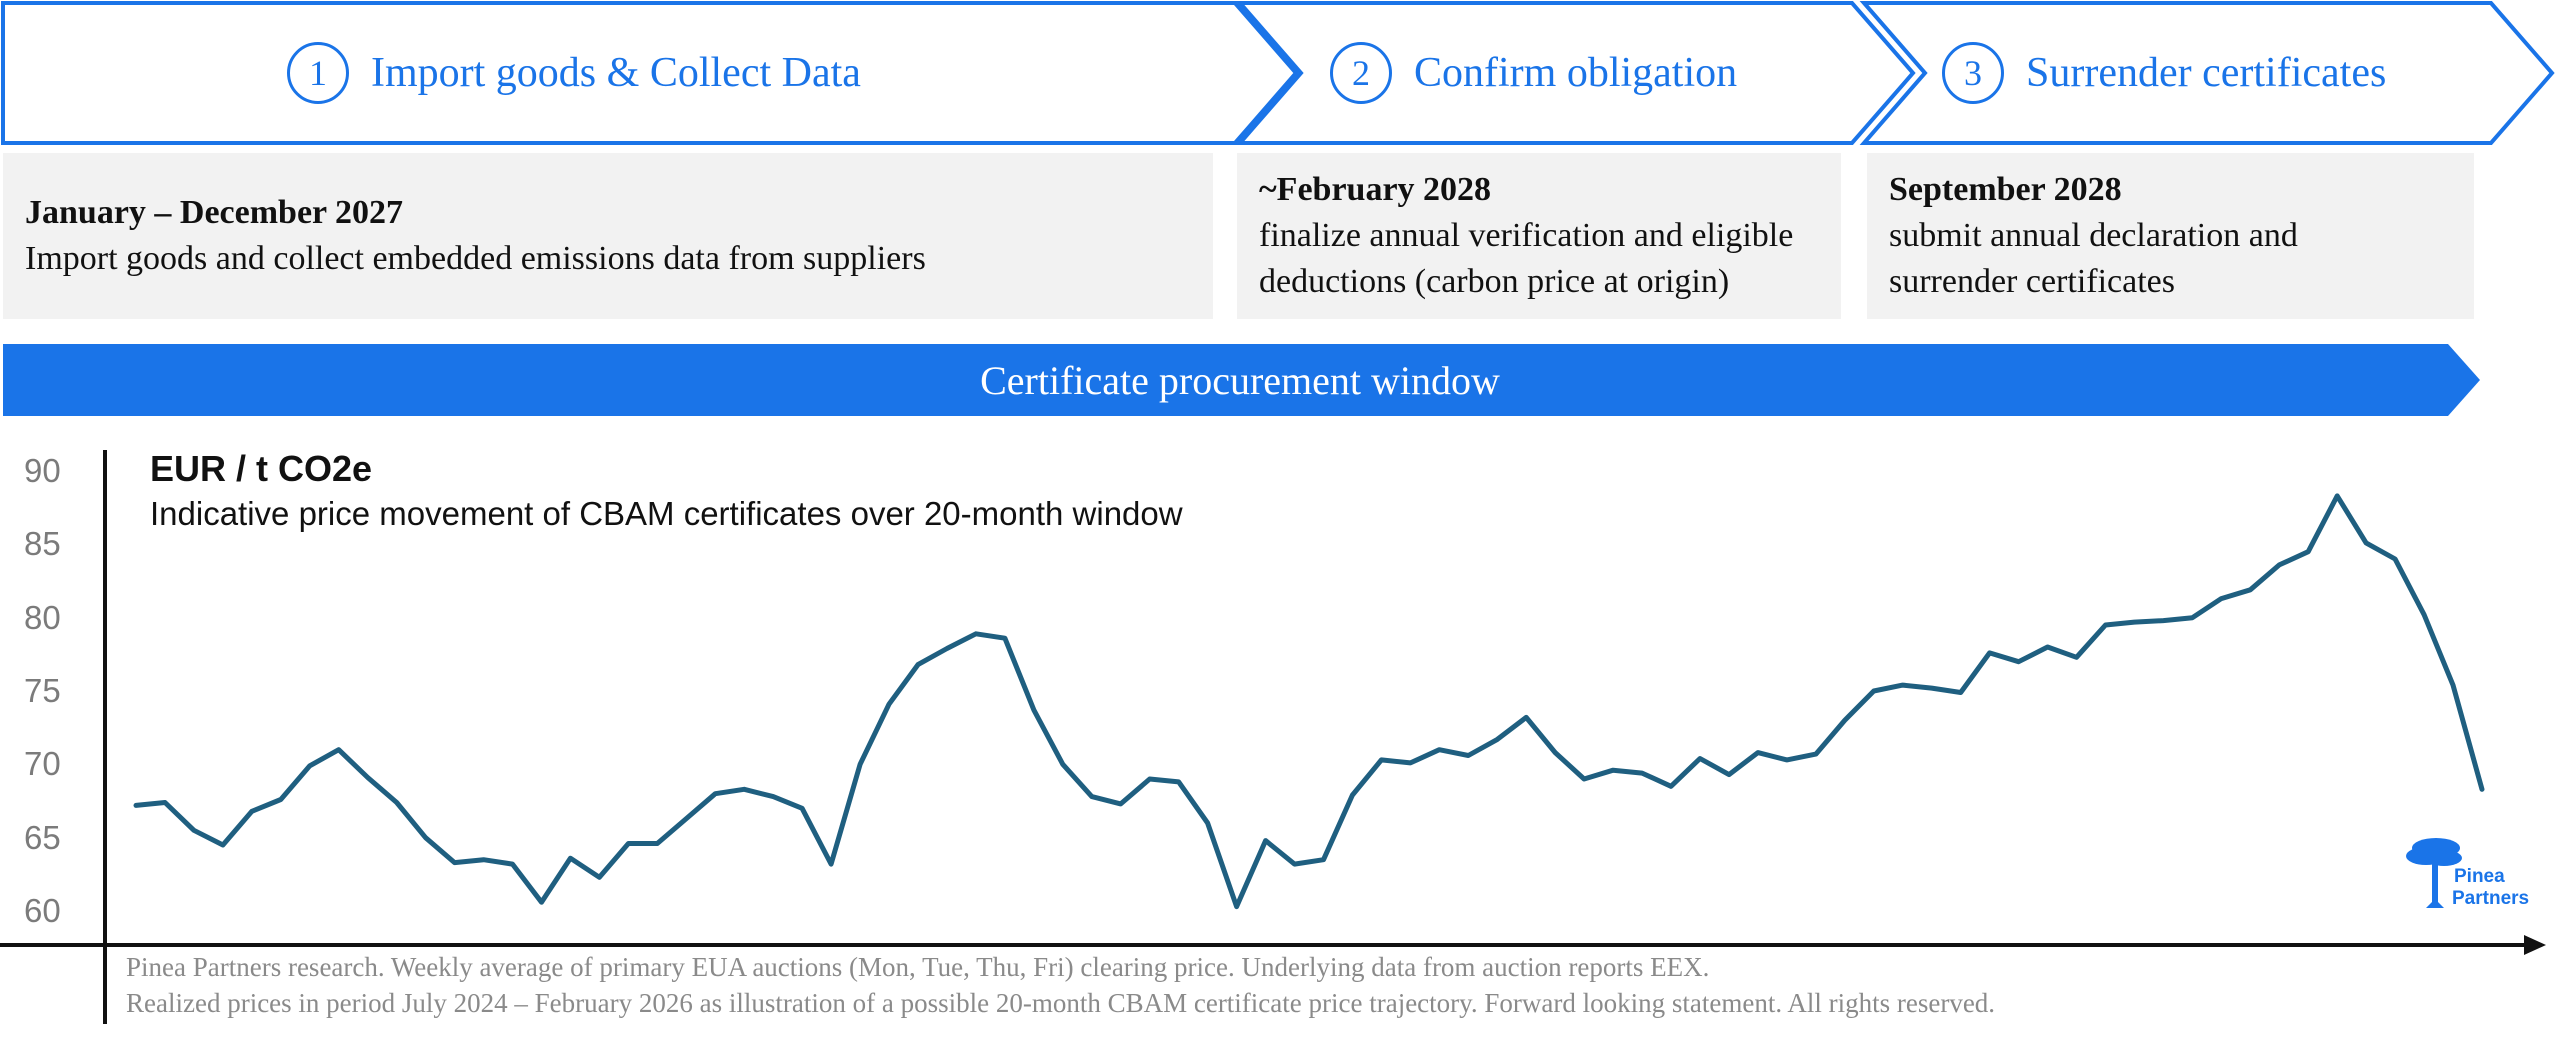 The width and height of the screenshot is (2560, 1044). Describe the element at coordinates (2434, 873) in the screenshot. I see `pine-tree-icon` at that location.